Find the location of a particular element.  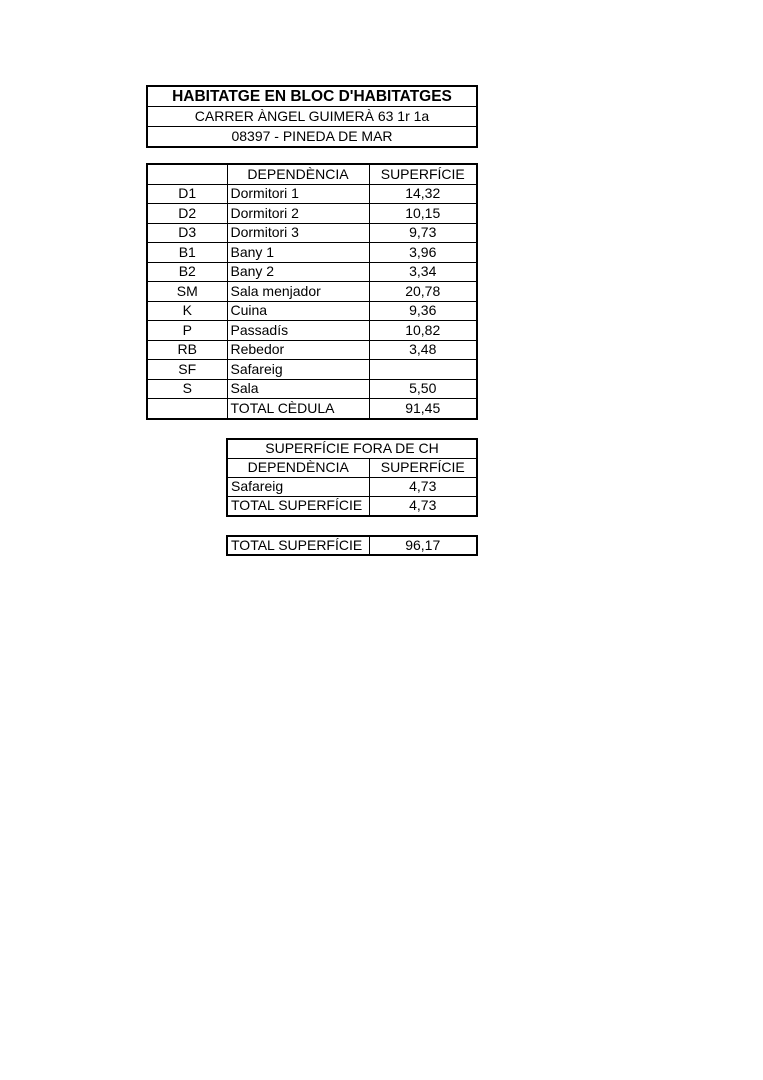

room-code: K is located at coordinates (187, 310).